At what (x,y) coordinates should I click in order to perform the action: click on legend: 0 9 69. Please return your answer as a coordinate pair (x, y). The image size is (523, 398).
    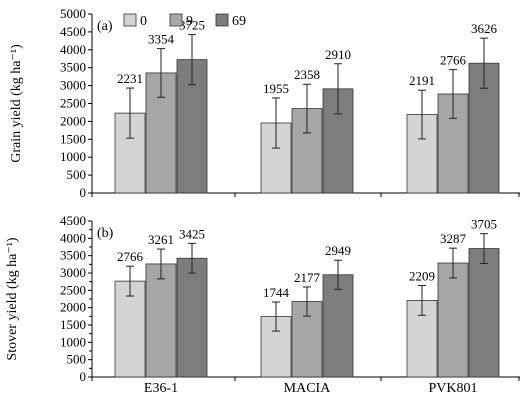
    Looking at the image, I should click on (184, 21).